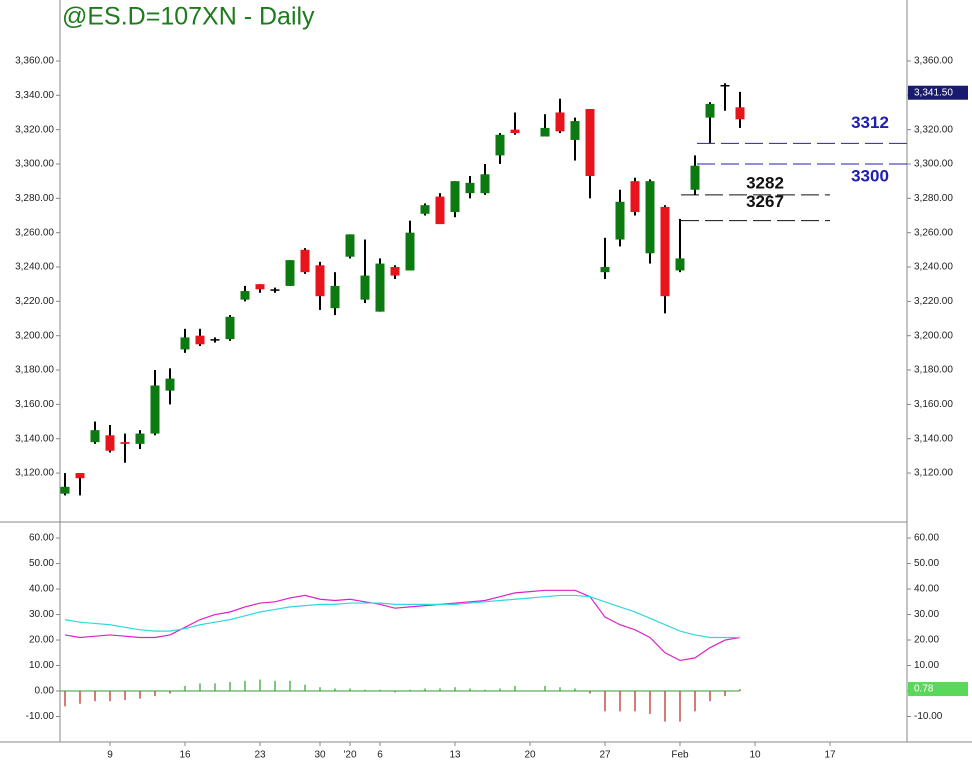  What do you see at coordinates (41, 563) in the screenshot?
I see `y-tick-label: 50.00` at bounding box center [41, 563].